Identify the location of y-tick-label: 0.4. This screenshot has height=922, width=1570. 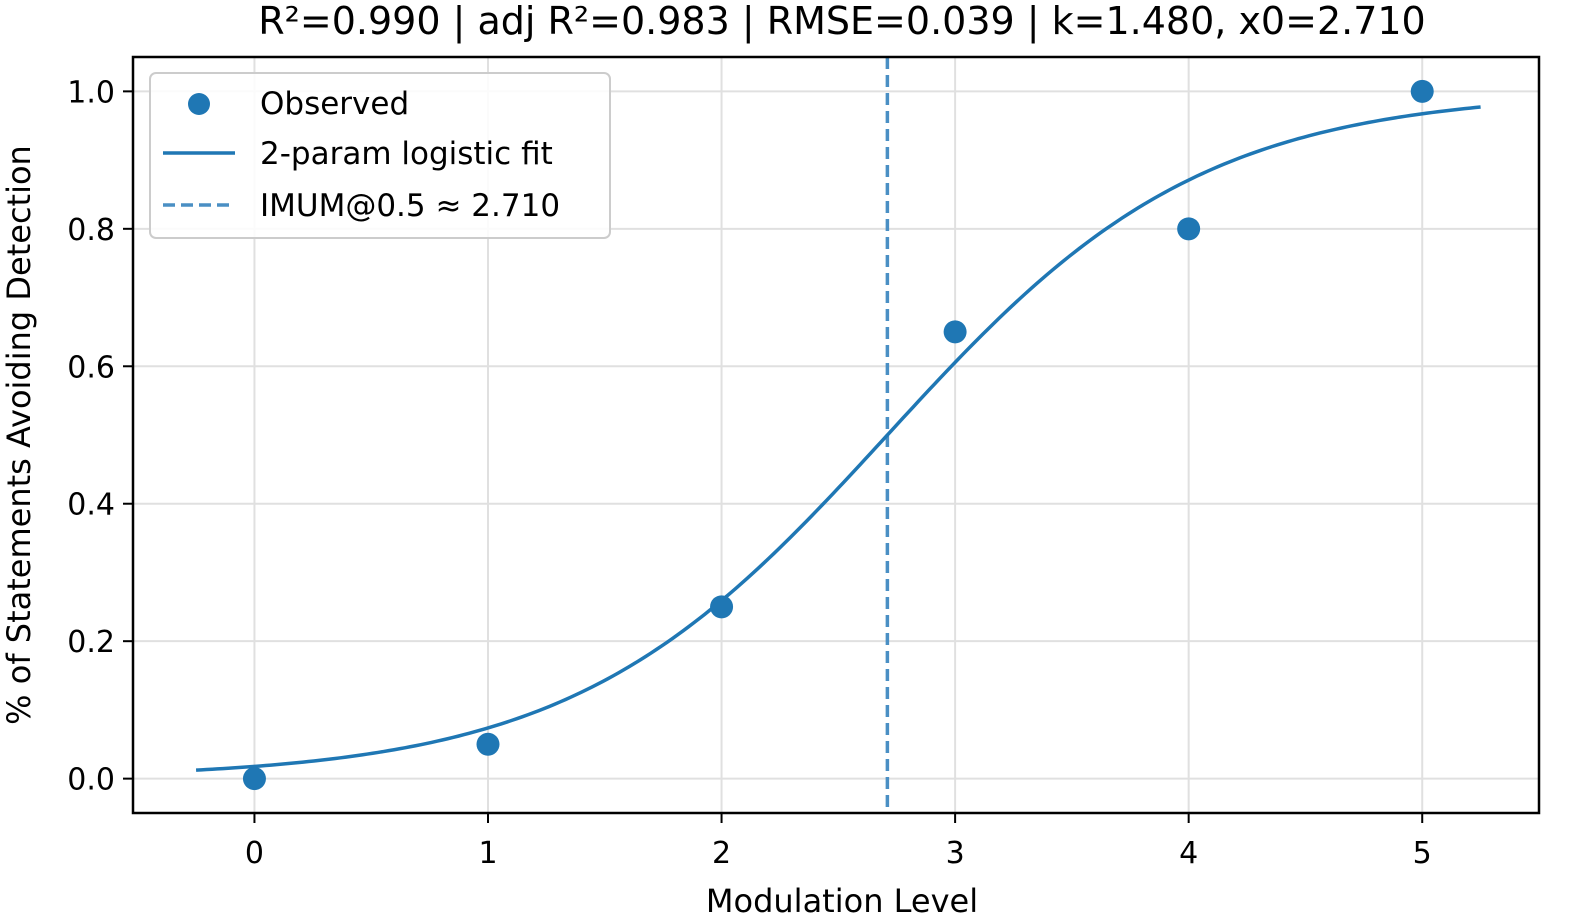
(91, 505).